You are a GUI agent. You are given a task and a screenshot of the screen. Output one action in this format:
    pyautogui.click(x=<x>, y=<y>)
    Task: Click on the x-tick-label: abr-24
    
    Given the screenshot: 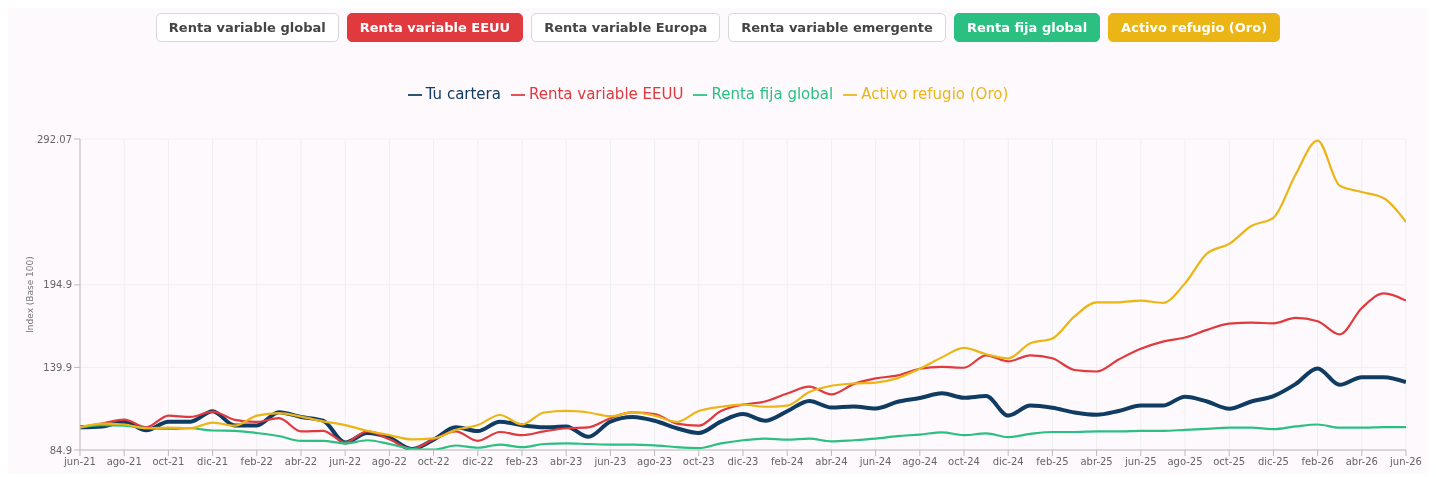 What is the action you would take?
    pyautogui.click(x=831, y=462)
    